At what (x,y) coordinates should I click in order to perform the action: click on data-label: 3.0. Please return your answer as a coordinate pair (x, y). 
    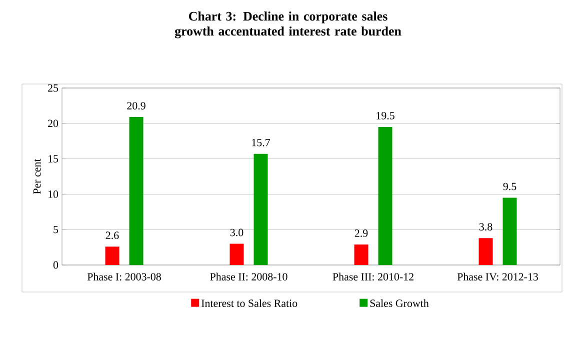
    Looking at the image, I should click on (237, 232).